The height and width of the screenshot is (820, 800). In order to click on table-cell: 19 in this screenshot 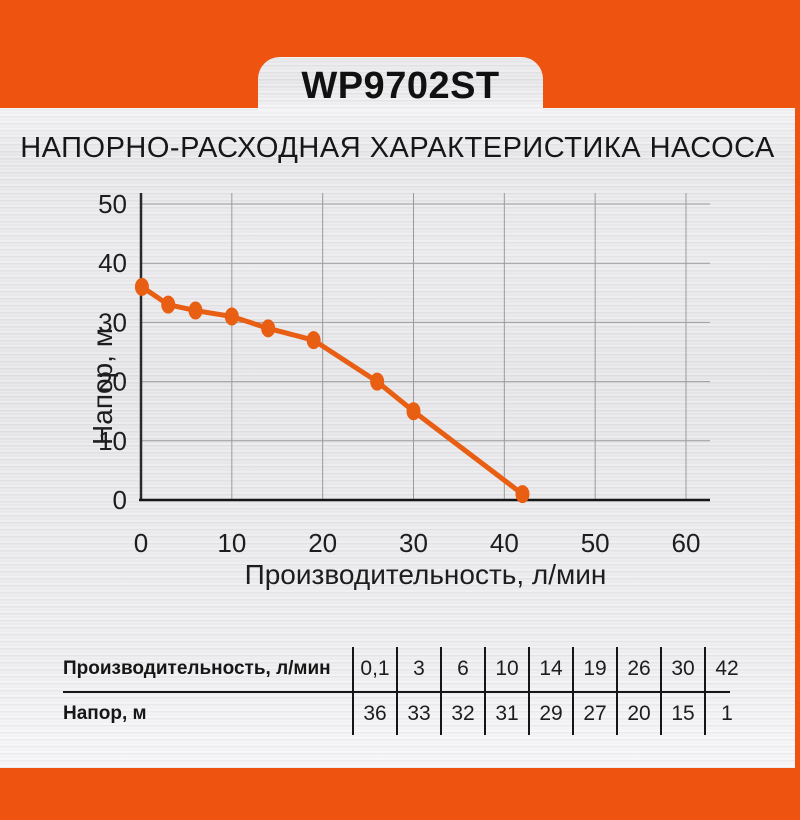, I will do `click(594, 669)`.